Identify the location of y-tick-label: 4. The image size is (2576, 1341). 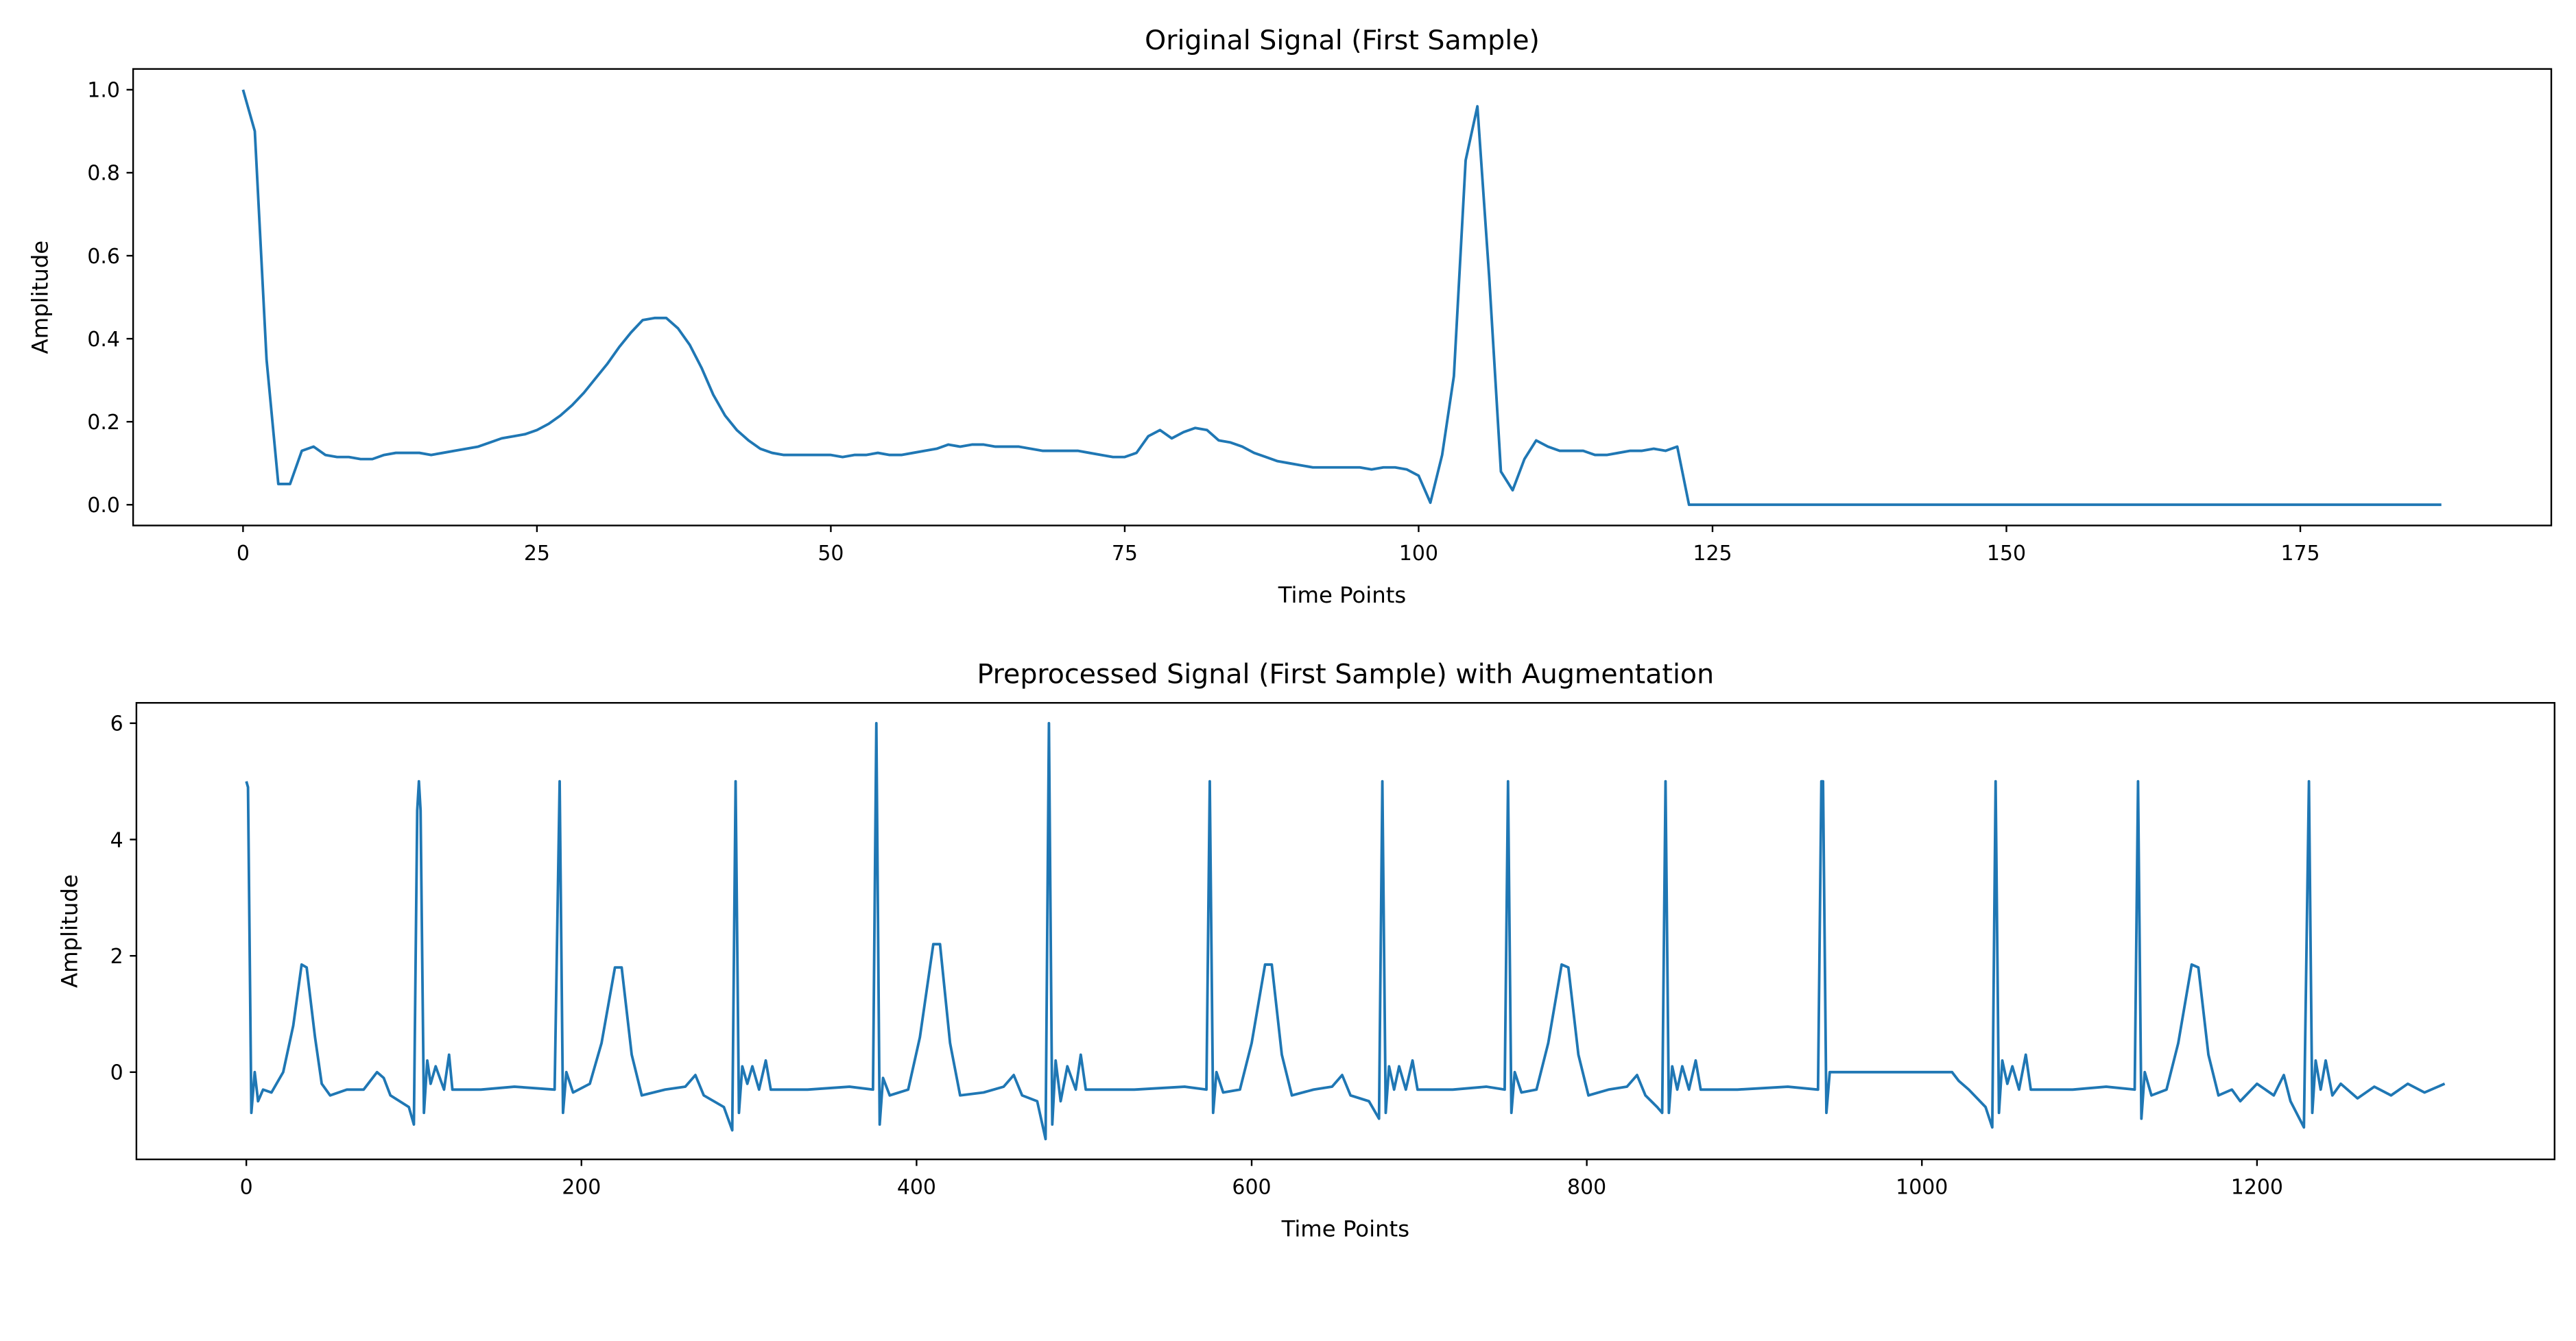
(116, 840).